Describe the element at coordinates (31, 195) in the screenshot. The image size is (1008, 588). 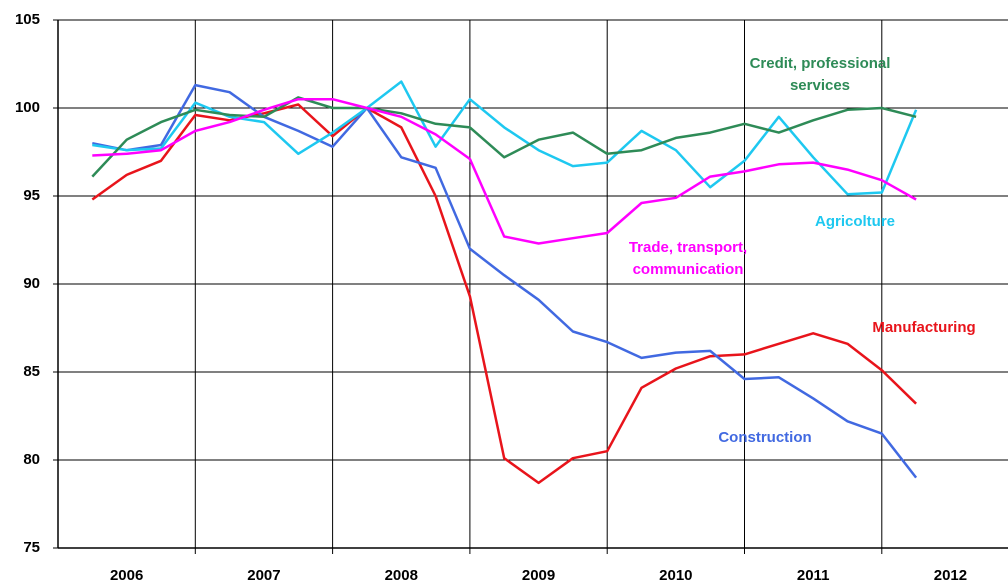
I see `y-tick-label: 95` at that location.